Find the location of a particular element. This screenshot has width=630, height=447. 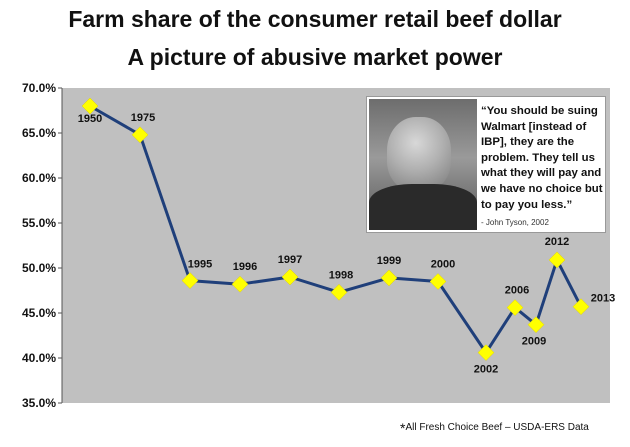

data-point-1950 is located at coordinates (90, 106).